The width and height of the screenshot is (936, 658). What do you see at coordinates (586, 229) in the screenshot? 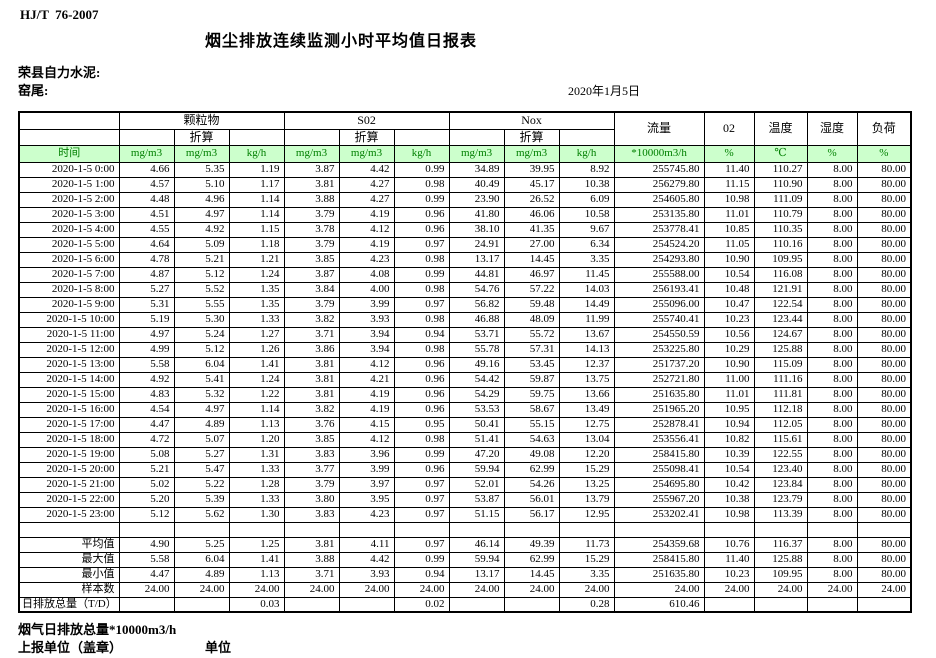
I see `value-cell: 9.67` at bounding box center [586, 229].